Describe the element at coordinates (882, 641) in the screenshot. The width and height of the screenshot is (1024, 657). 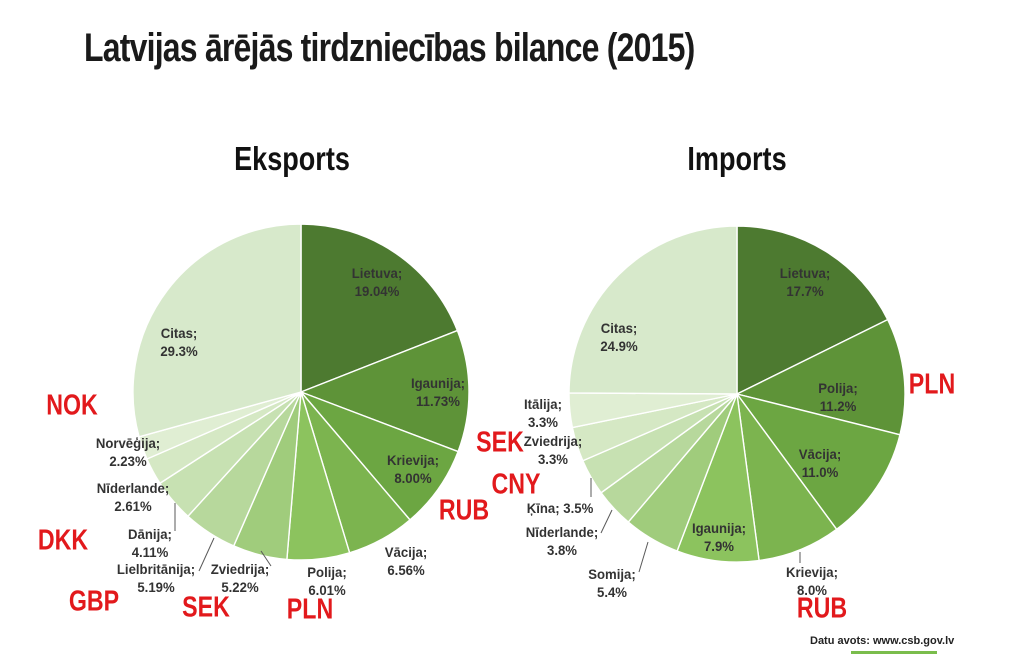
I see `data-source-note: Datu avots: www.csb.gov.lv` at that location.